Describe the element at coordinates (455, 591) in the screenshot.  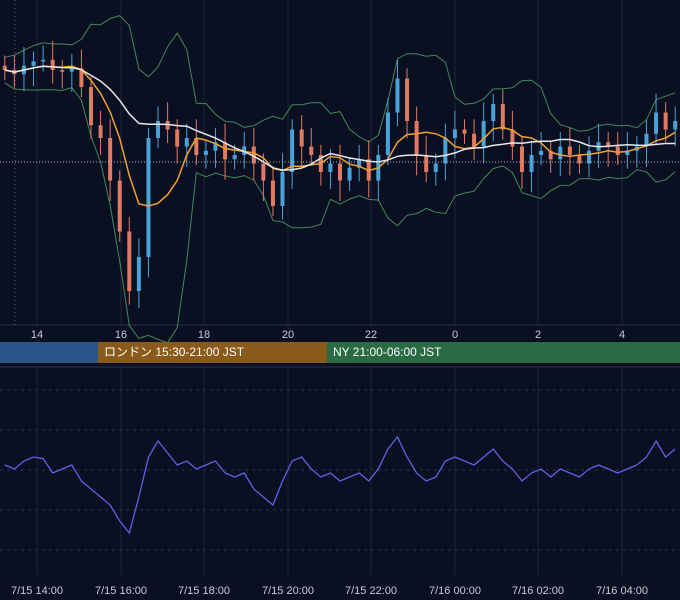
I see `osc-x-tick-5: 7/16 00:00` at that location.